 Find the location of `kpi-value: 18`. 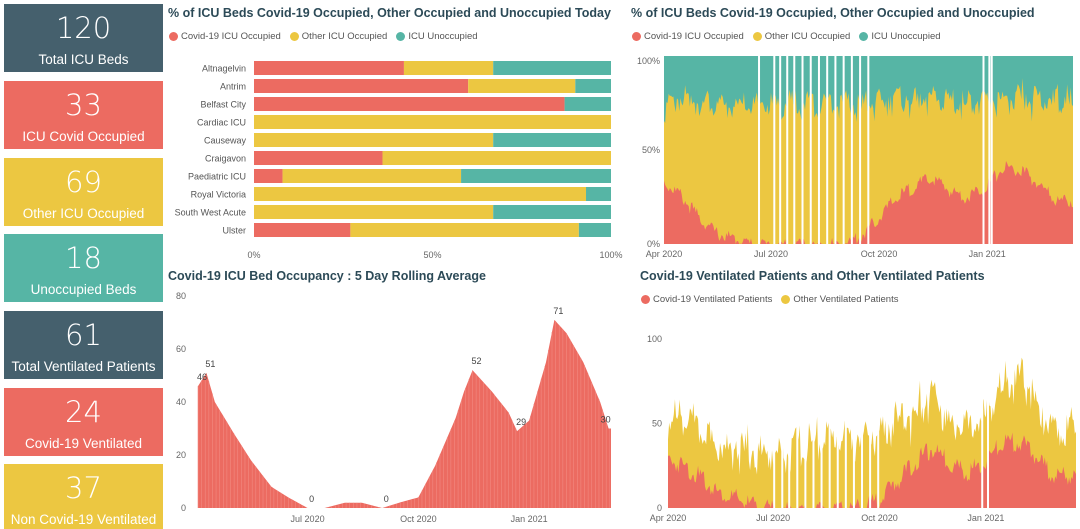

kpi-value: 18 is located at coordinates (83, 258).